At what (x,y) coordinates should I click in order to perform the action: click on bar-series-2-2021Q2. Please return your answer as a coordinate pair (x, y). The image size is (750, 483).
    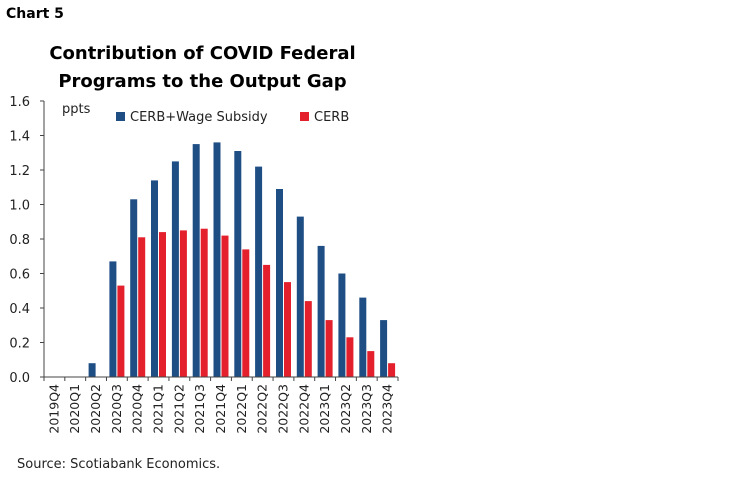
    Looking at the image, I should click on (183, 303).